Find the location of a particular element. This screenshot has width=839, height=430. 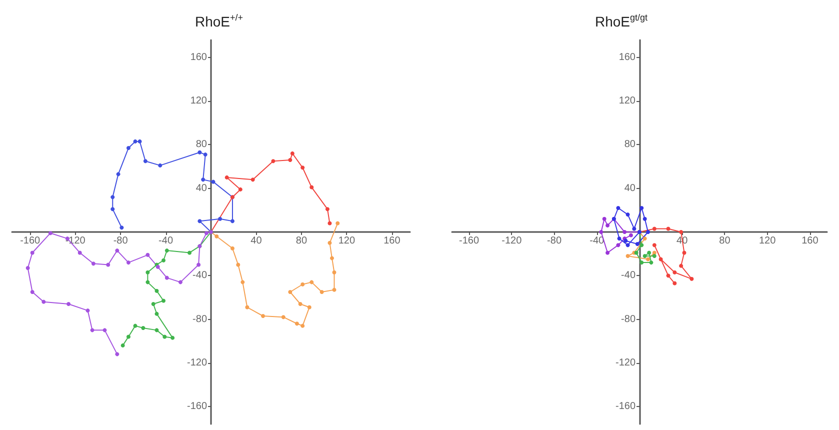

y-tick-label: 80 is located at coordinates (630, 144).